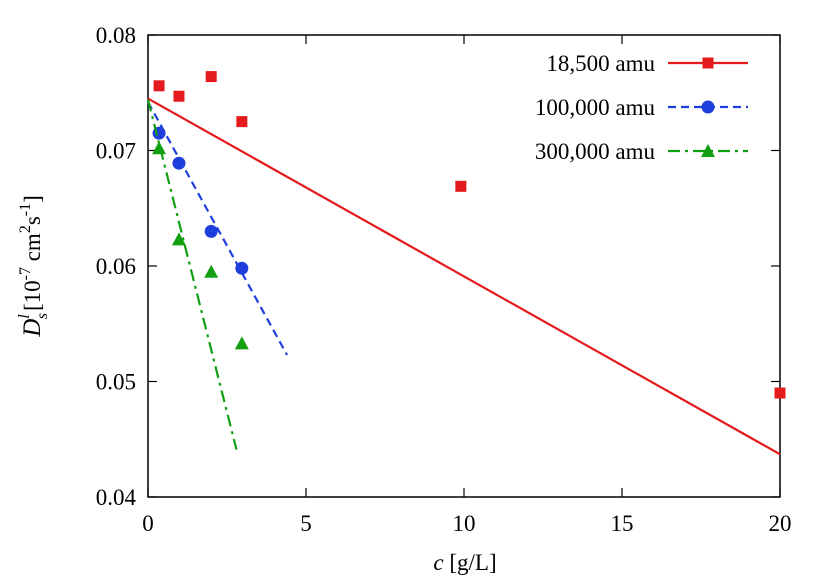  I want to click on y-label-part: 2, so click(25, 229).